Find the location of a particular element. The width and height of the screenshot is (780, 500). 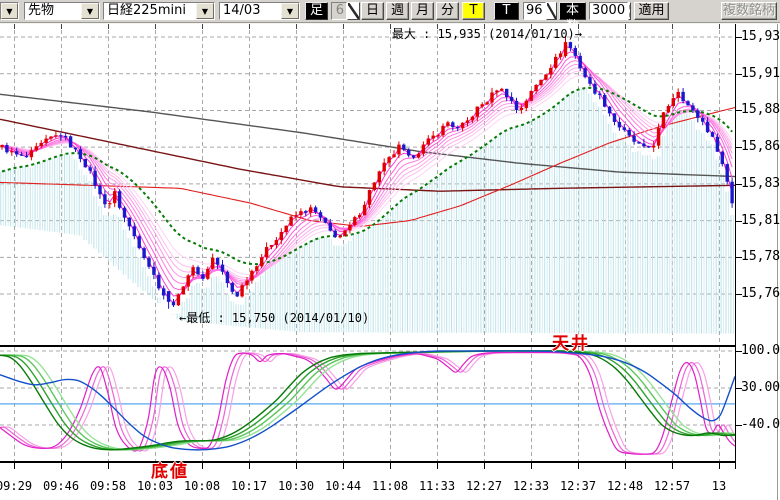

tick-count-value: 96 is located at coordinates (534, 11).